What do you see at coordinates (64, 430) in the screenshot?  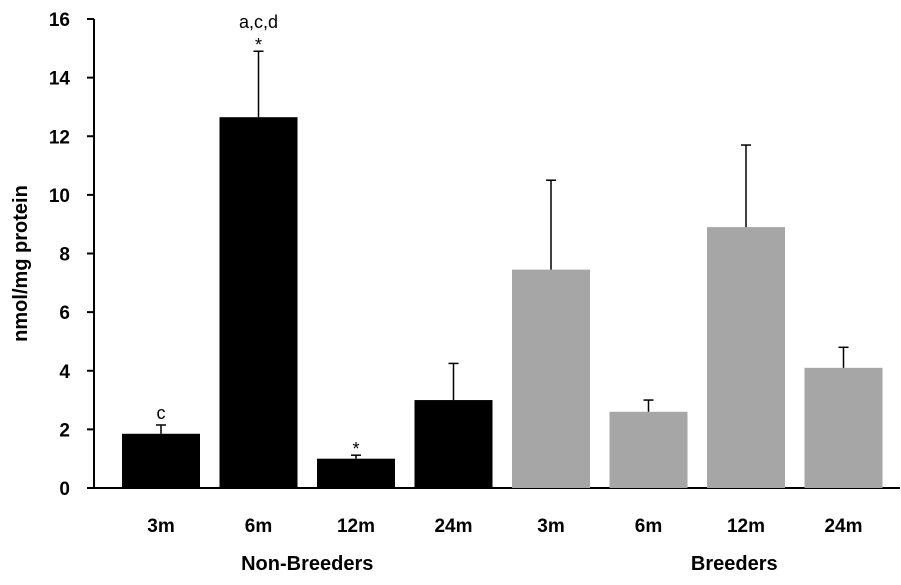 I see `y-tick-label: 2` at bounding box center [64, 430].